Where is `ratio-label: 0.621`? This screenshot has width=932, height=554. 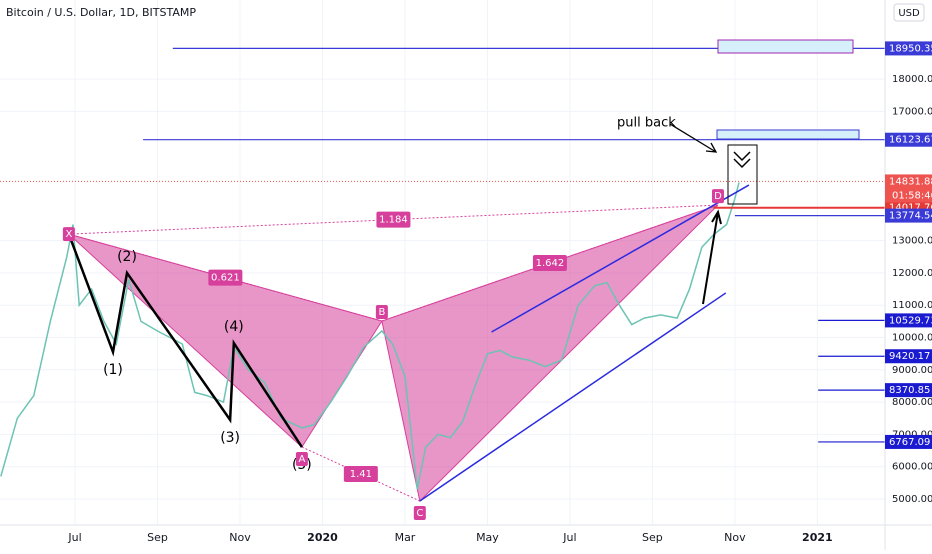 ratio-label: 0.621 is located at coordinates (225, 278).